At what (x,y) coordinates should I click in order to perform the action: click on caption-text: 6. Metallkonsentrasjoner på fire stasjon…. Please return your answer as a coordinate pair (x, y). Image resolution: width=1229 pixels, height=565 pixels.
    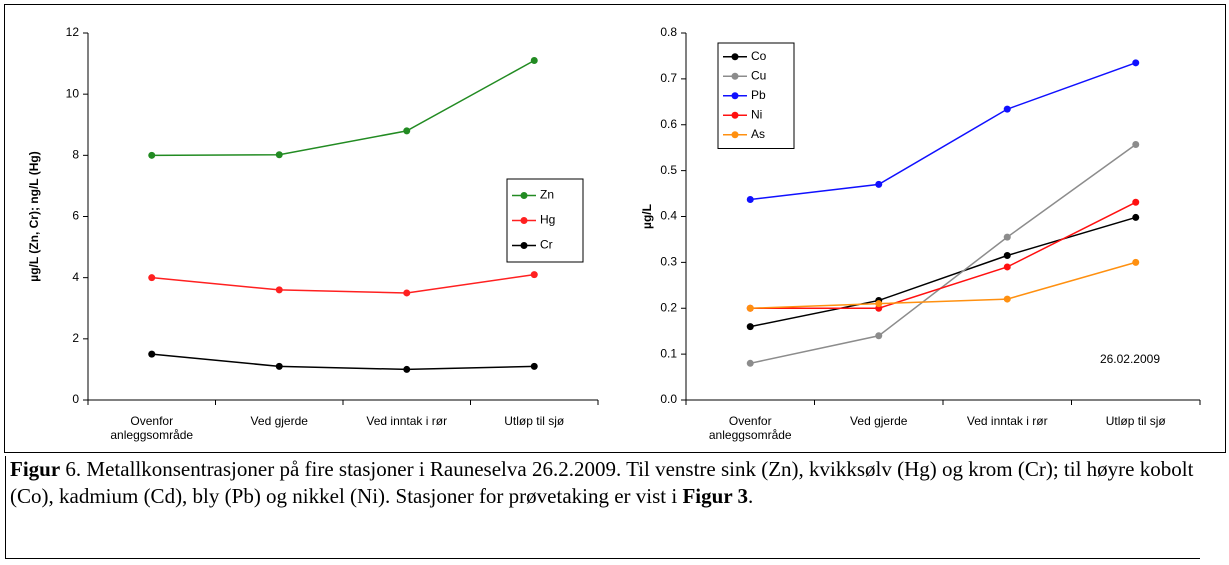
    Looking at the image, I should click on (602, 482).